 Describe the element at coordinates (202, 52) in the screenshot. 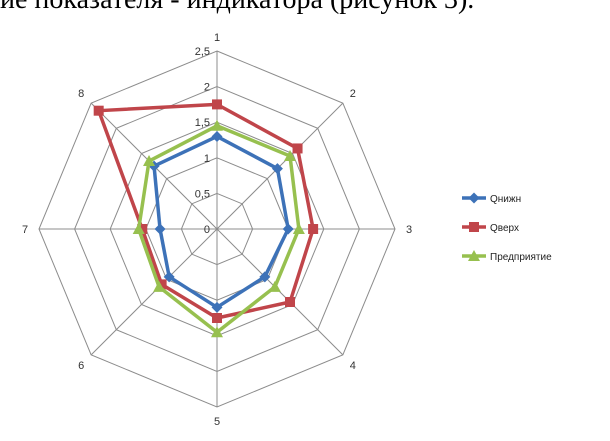

I see `tick-label: 2,5` at that location.